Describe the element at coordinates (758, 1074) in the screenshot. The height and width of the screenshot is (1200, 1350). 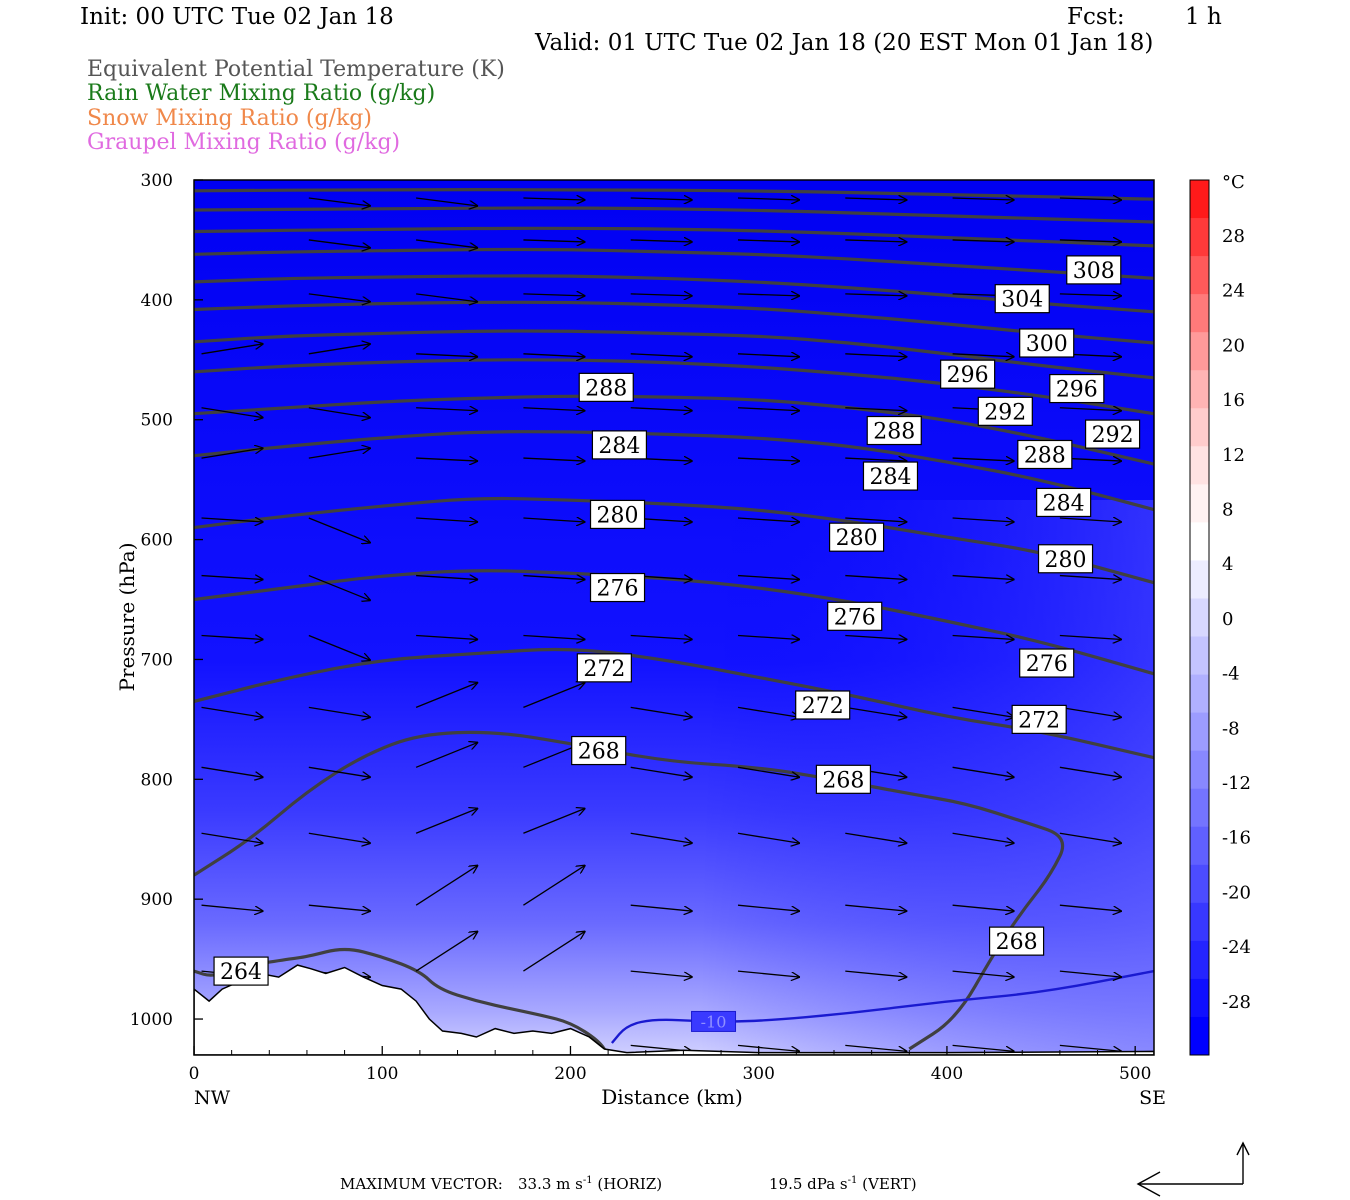
I see `x-tick-label: 300` at that location.